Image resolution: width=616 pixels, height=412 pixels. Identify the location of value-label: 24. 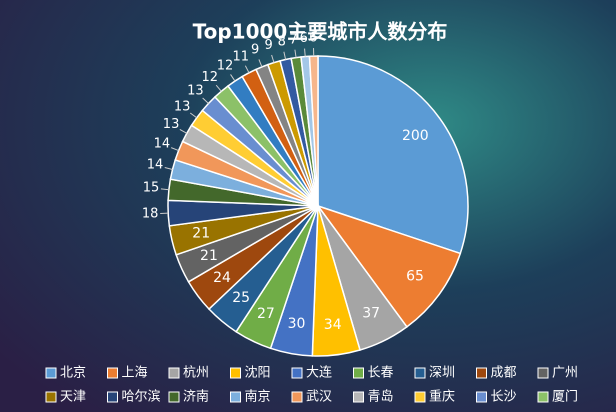
(222, 278).